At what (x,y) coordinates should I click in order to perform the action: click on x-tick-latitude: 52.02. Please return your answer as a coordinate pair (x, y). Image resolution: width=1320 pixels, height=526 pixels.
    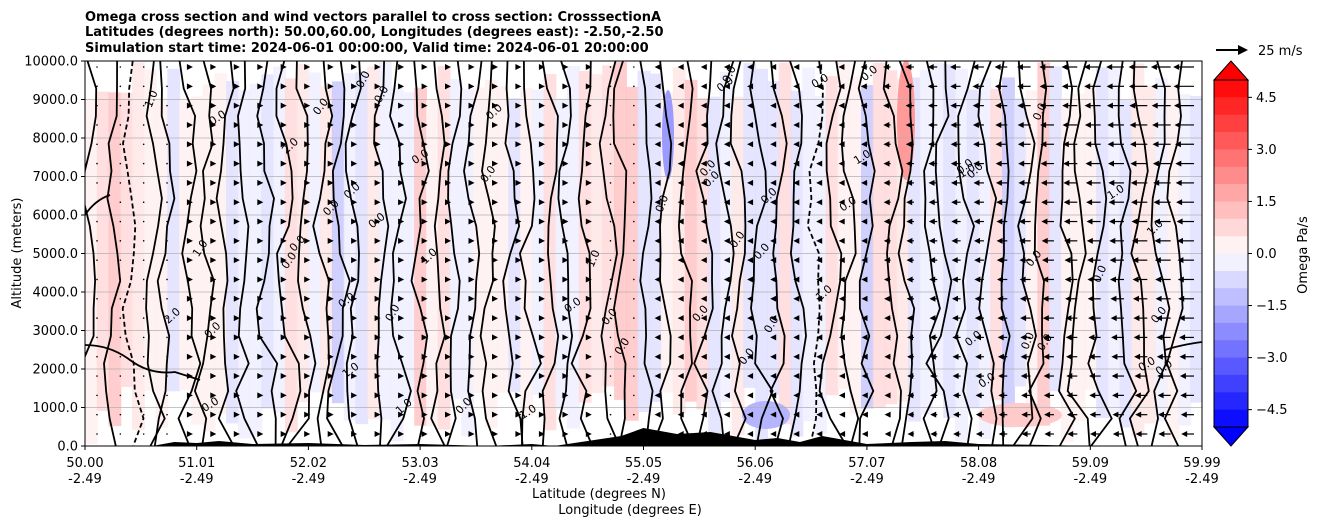
    Looking at the image, I should click on (308, 463).